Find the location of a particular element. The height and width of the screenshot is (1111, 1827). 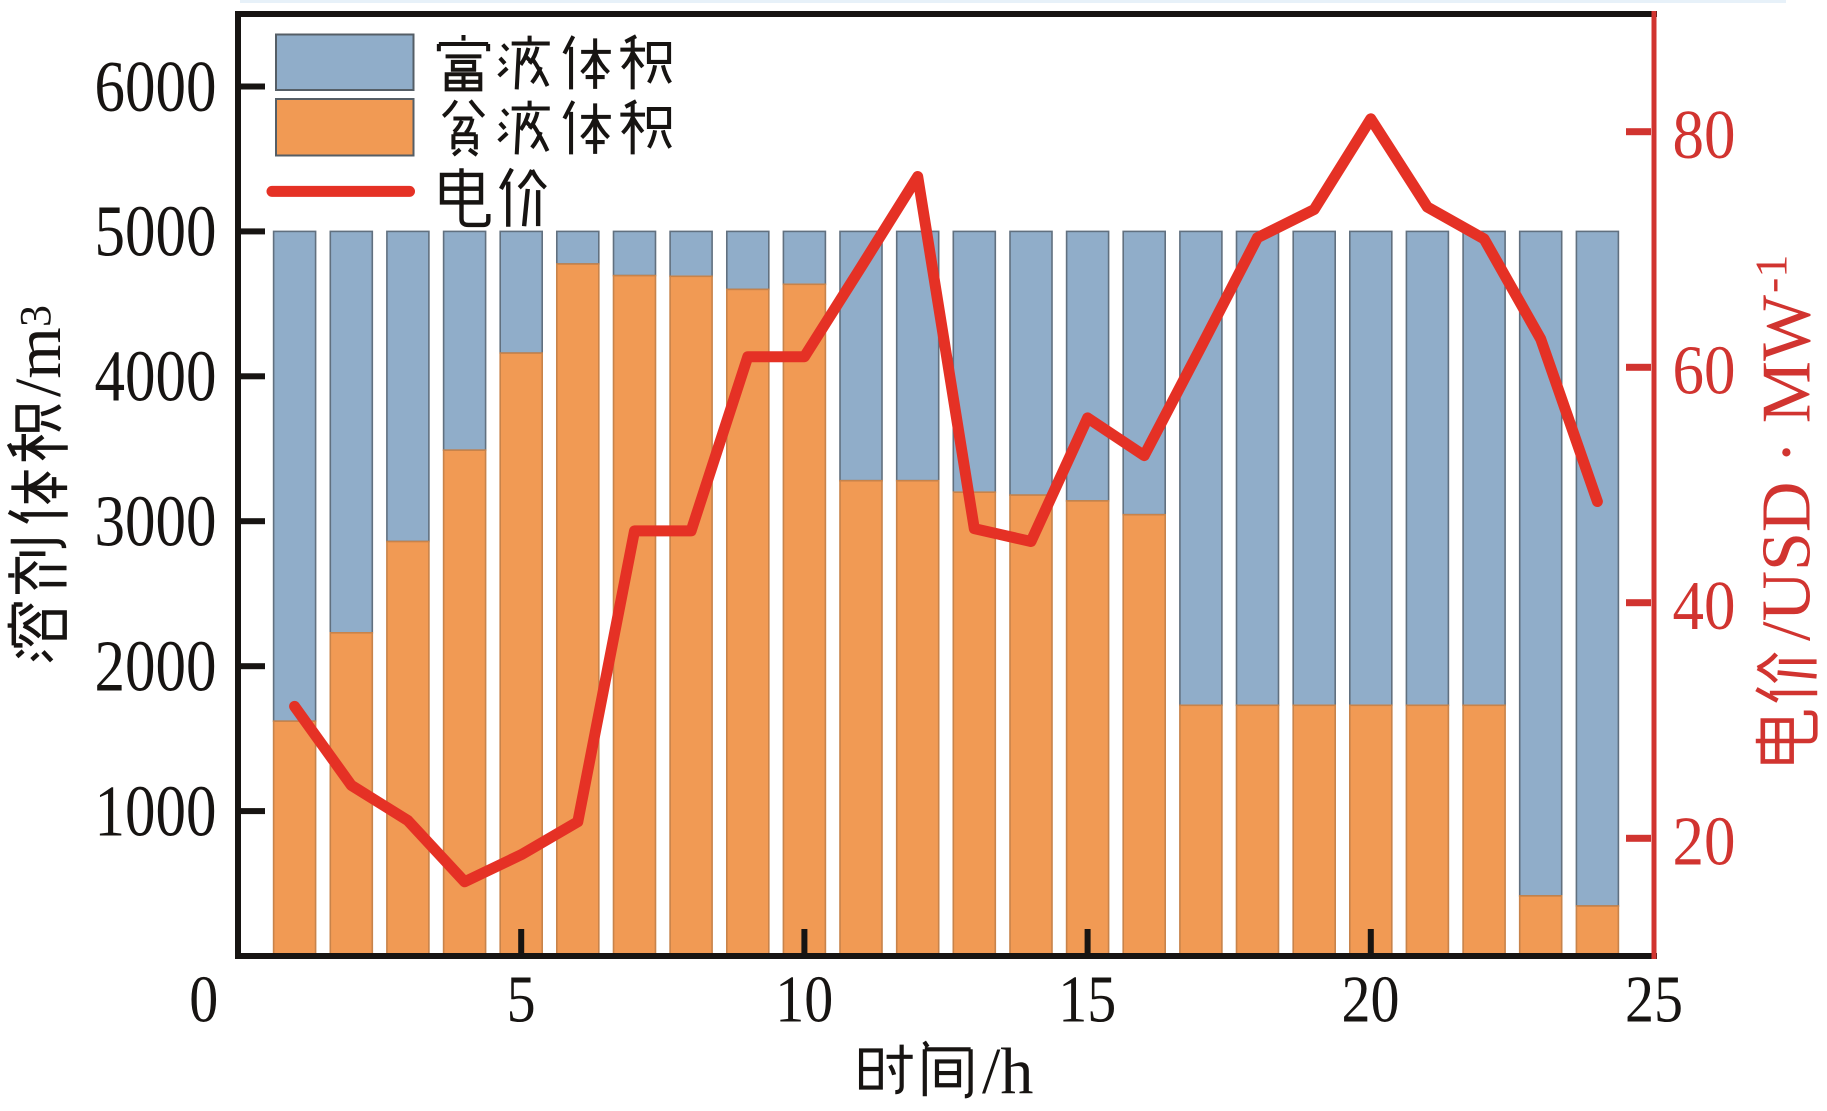

svg-text: 6000 is located at coordinates (156, 86).